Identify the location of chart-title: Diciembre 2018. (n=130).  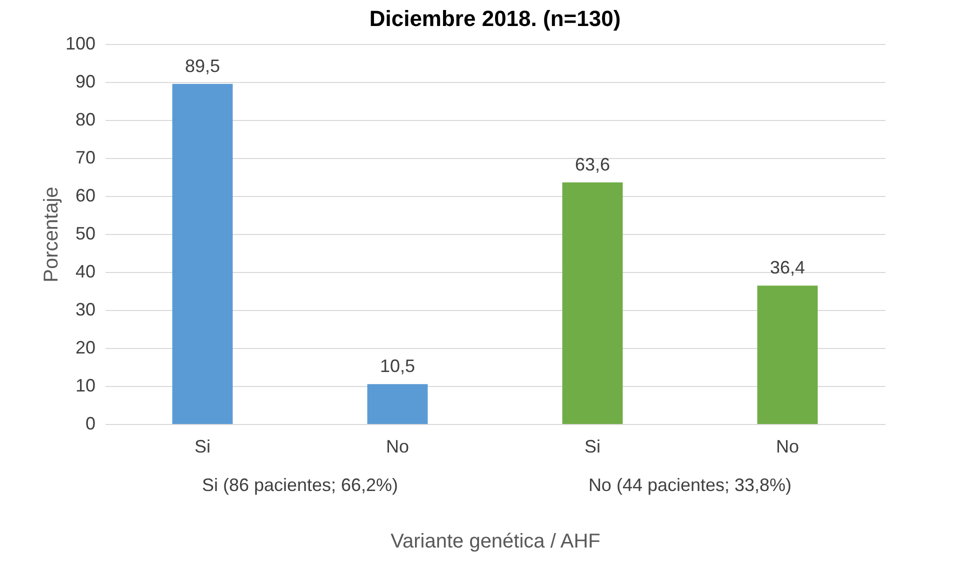
(495, 18).